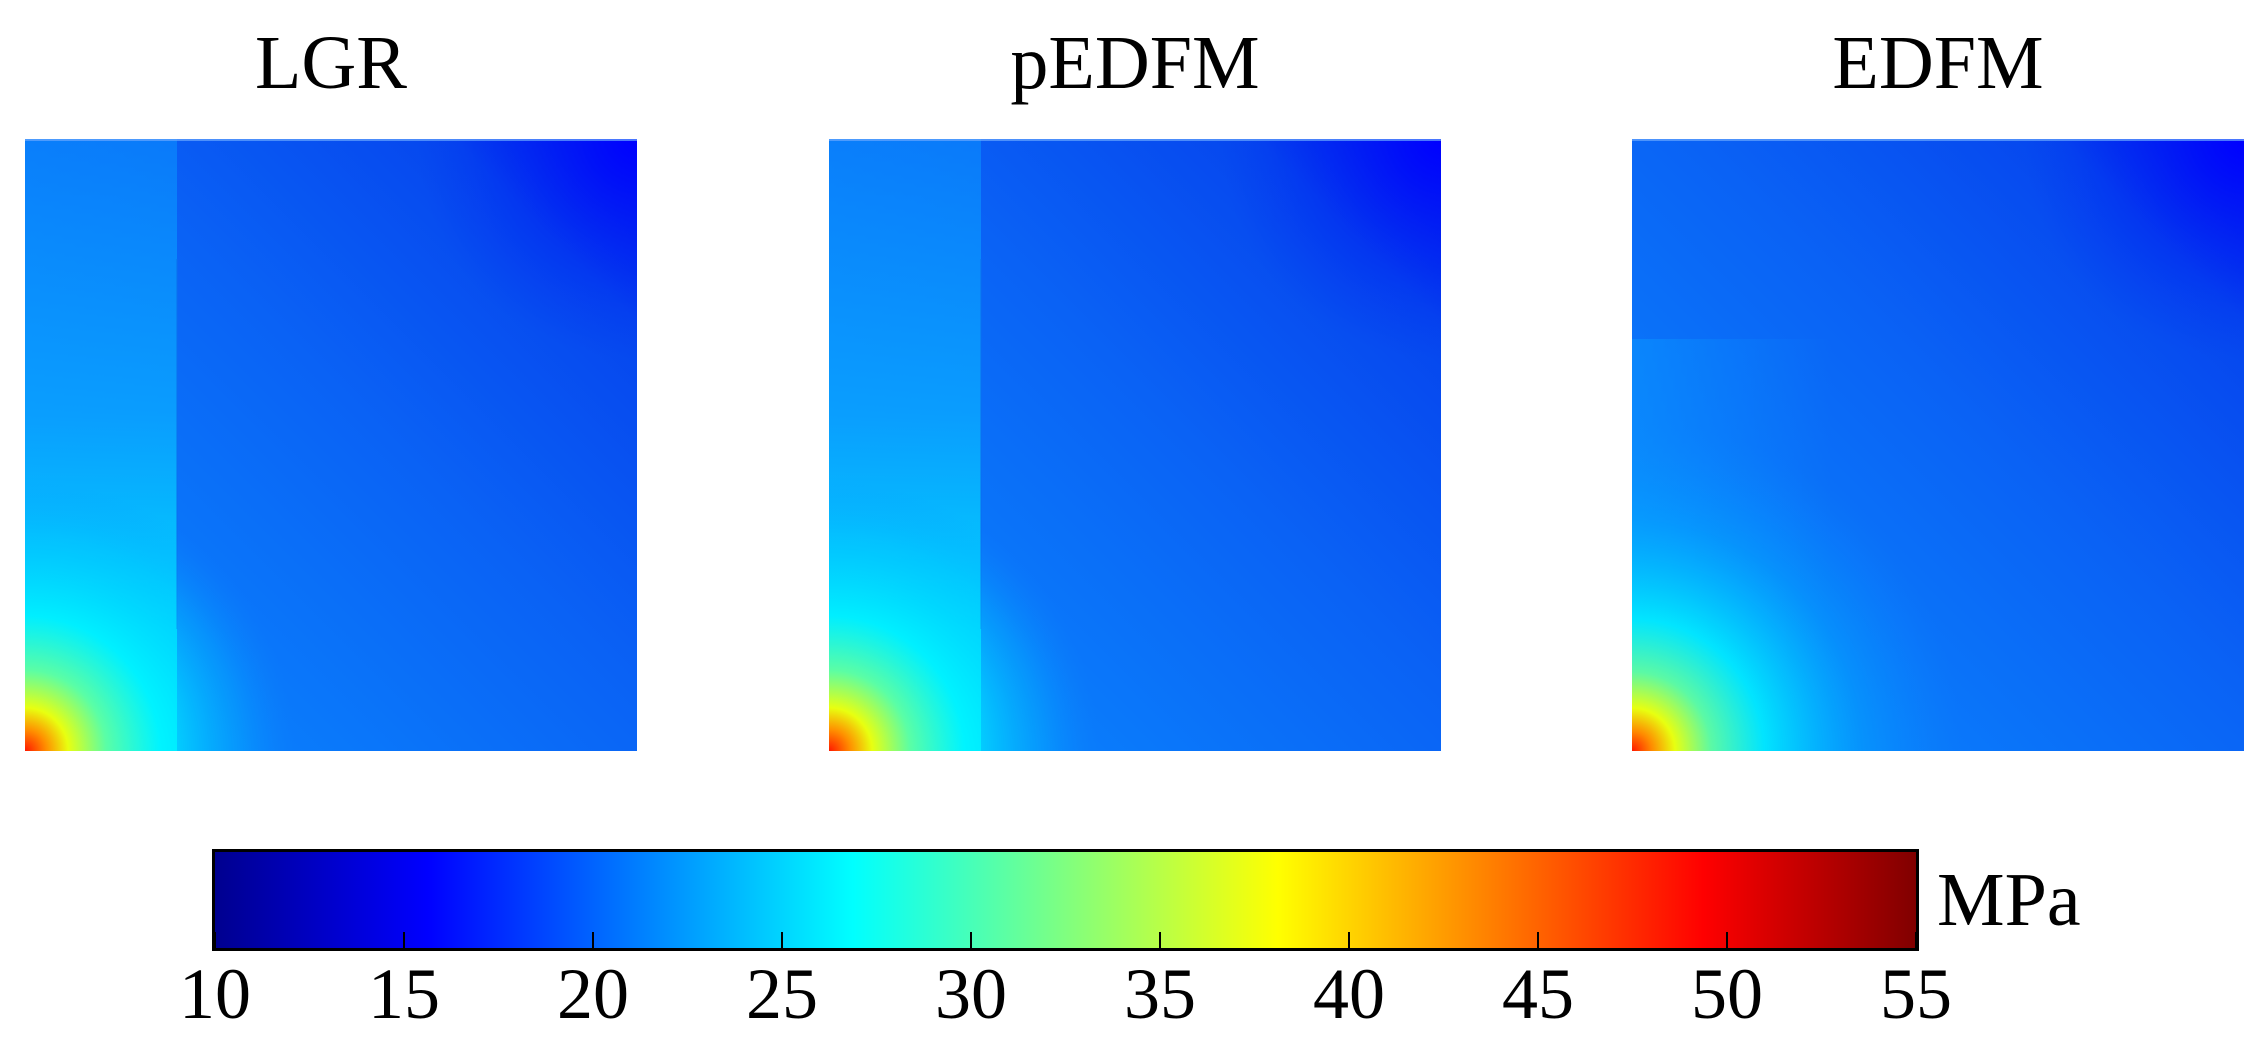 The image size is (2264, 1051). What do you see at coordinates (1938, 63) in the screenshot?
I see `panel-title-edfm: EDFM` at bounding box center [1938, 63].